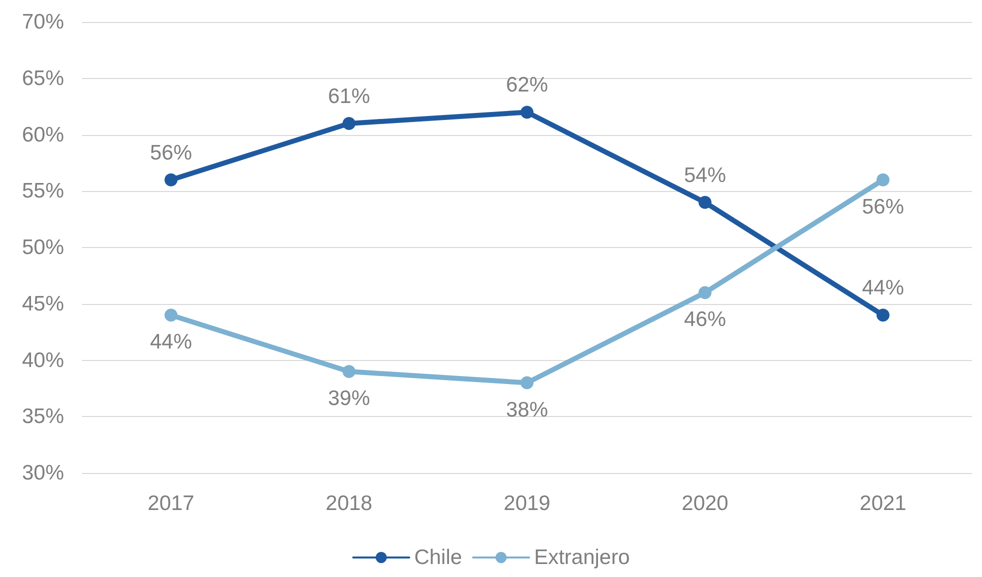 This screenshot has width=982, height=577. Describe the element at coordinates (171, 503) in the screenshot. I see `x-tick-label: 2017` at that location.